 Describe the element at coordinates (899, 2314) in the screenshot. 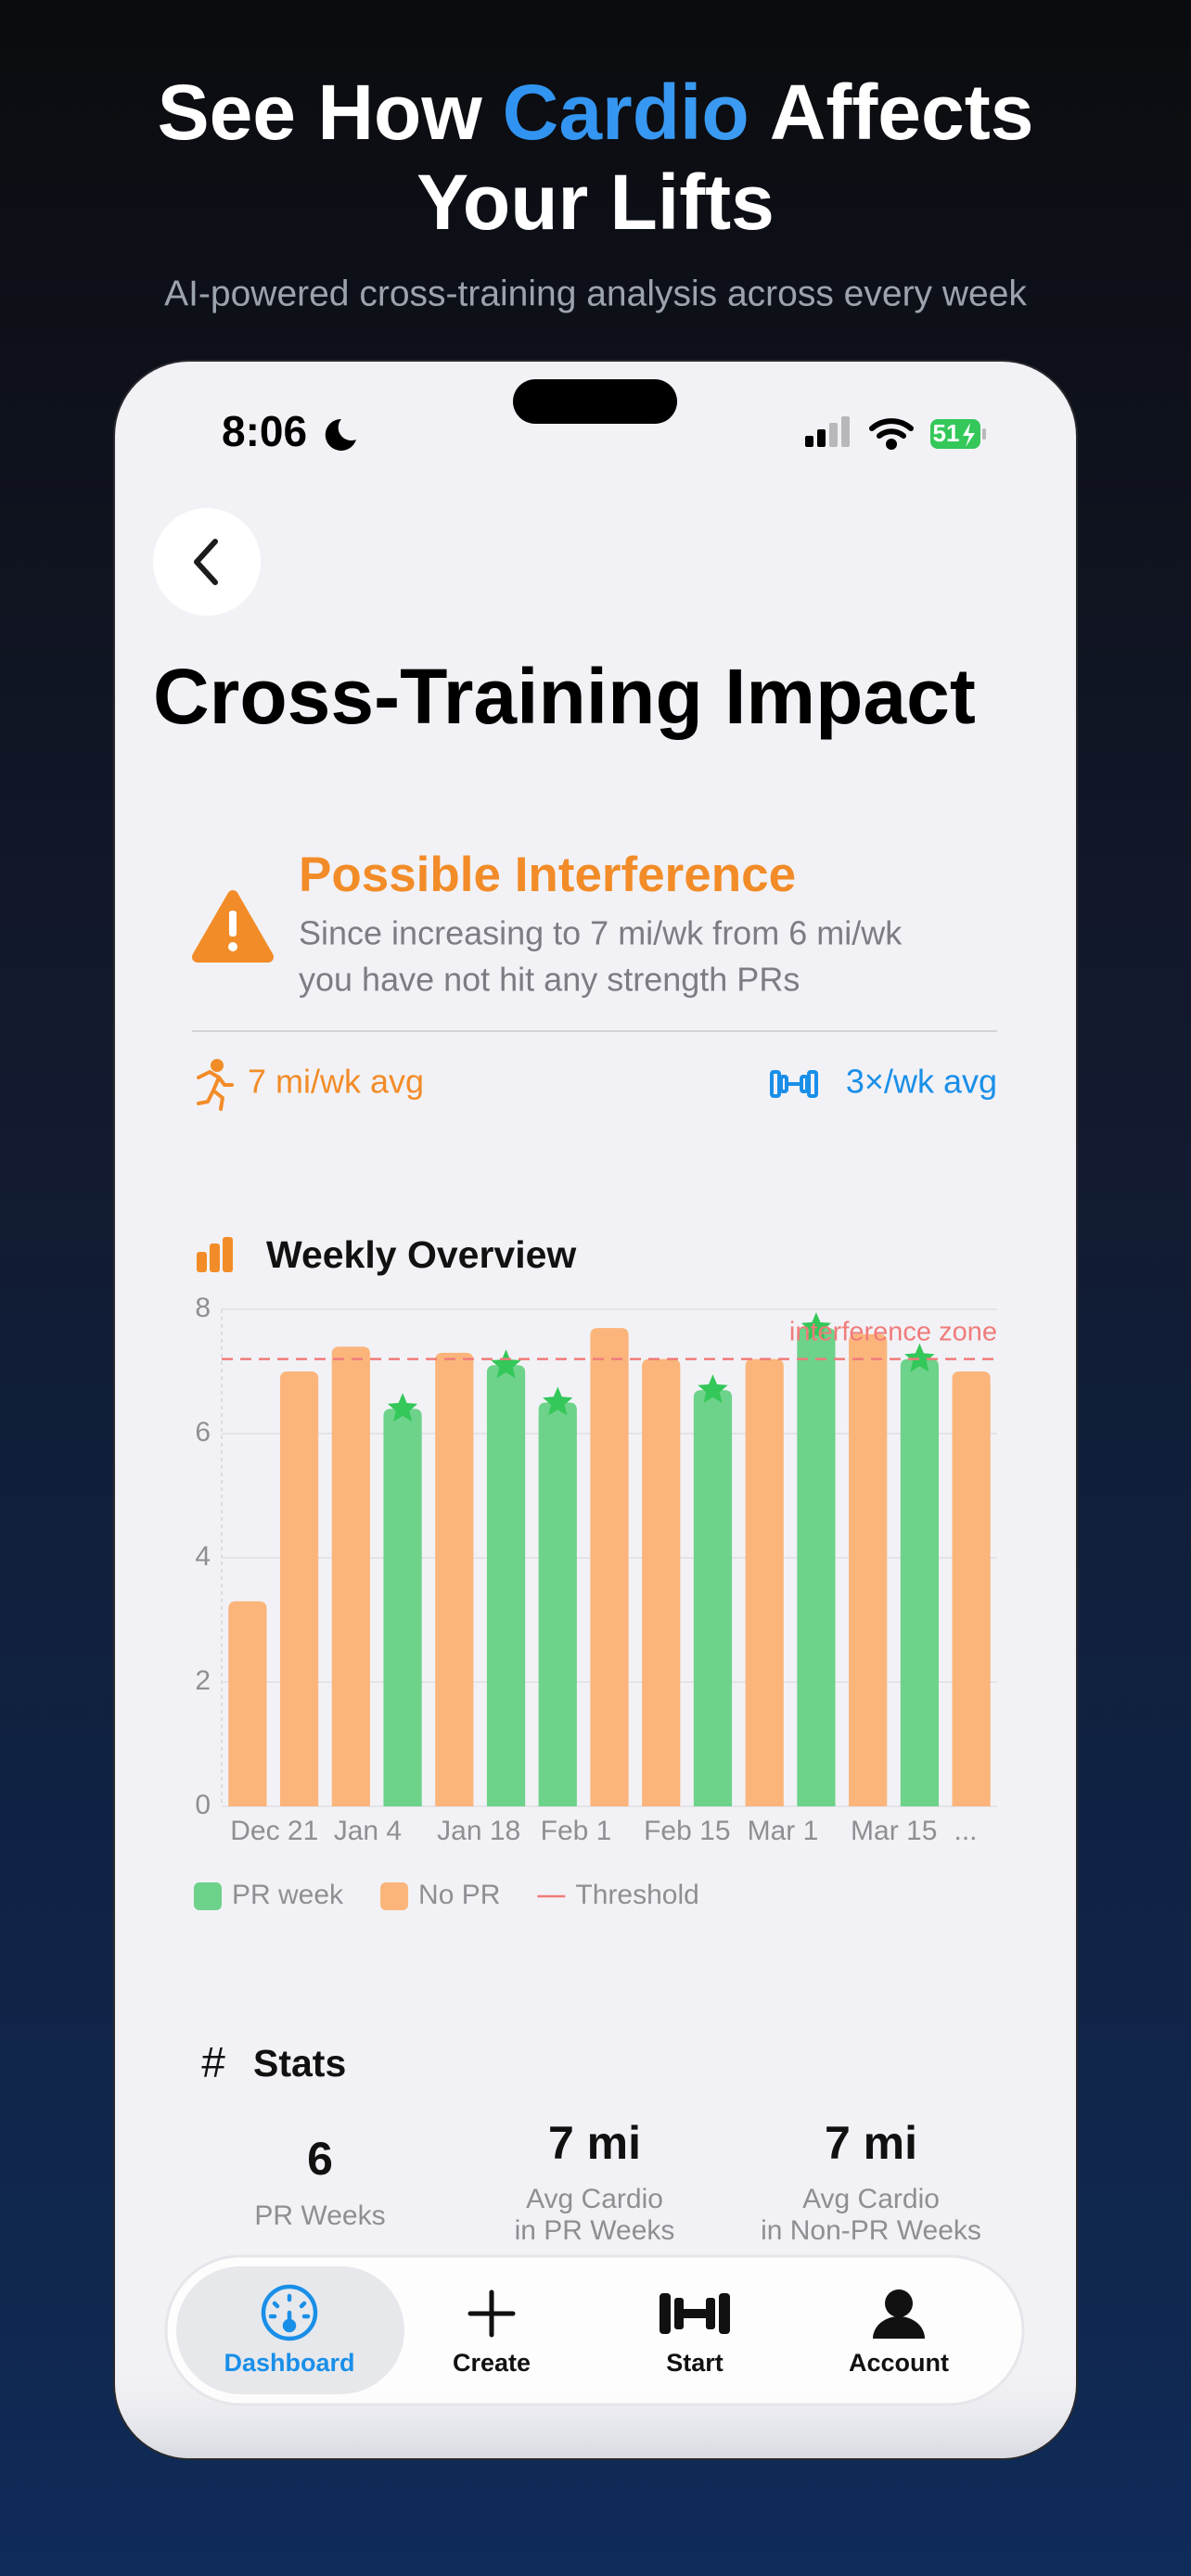

I see `account-icon` at that location.